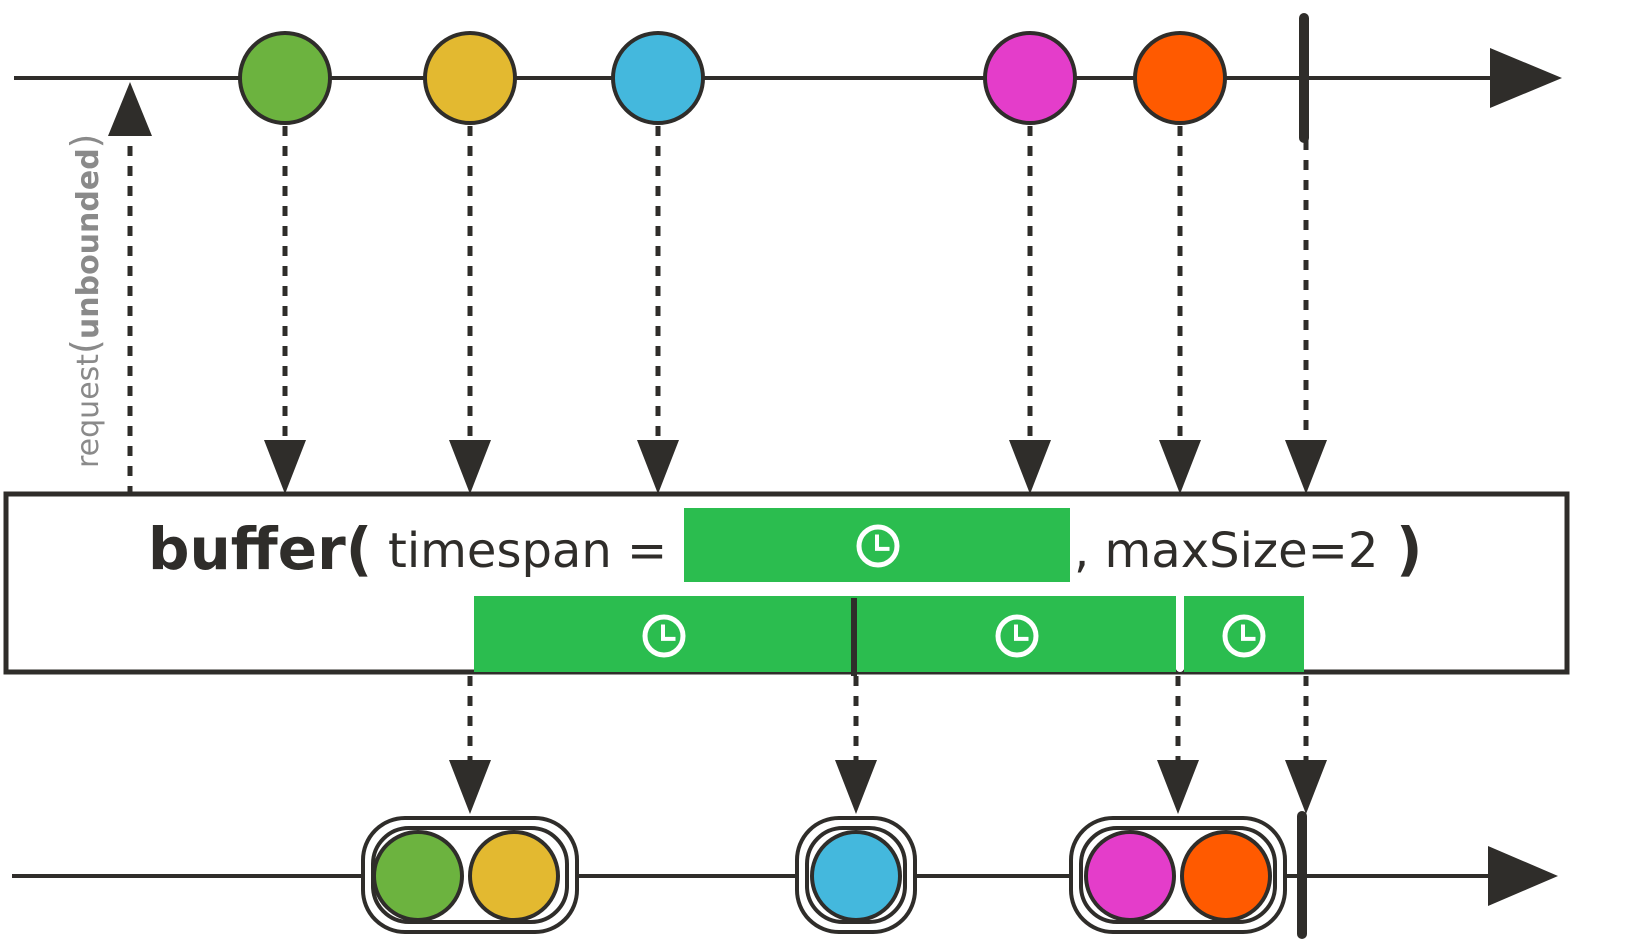  I want to click on source-marble-blue, so click(658, 78).